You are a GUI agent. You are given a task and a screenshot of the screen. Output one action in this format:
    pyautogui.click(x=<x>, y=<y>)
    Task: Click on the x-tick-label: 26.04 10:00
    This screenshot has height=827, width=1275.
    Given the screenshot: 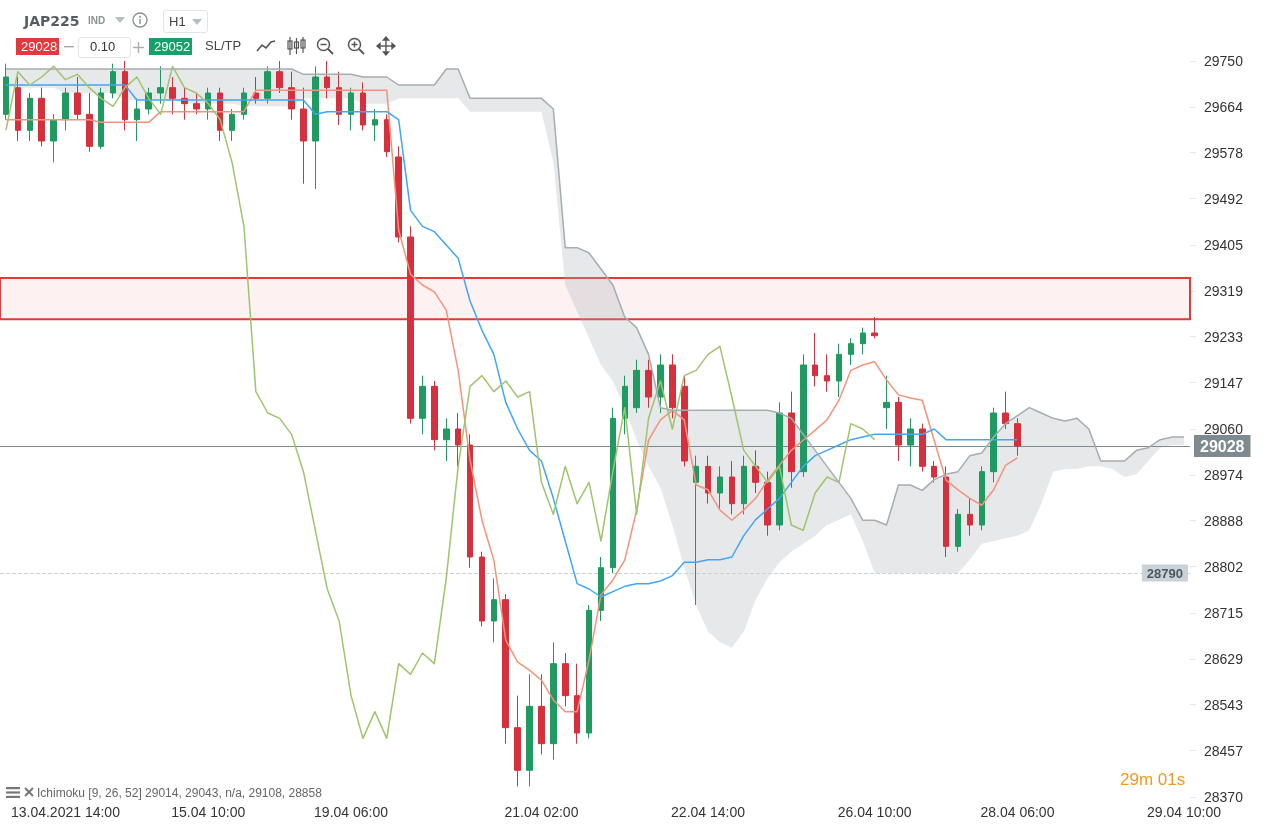 What is the action you would take?
    pyautogui.click(x=874, y=812)
    